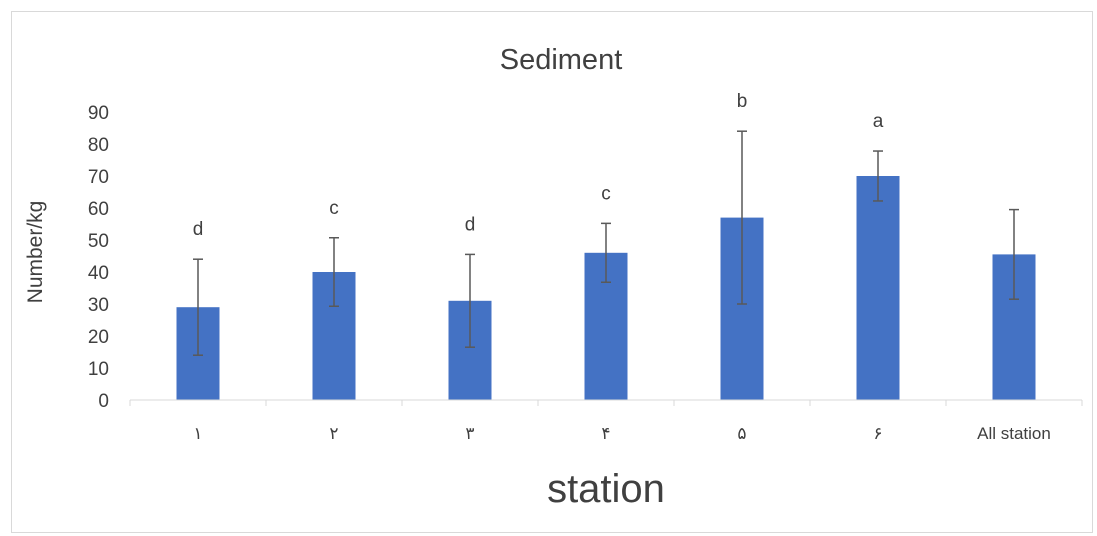 Image resolution: width=1097 pixels, height=536 pixels. What do you see at coordinates (1014, 433) in the screenshot?
I see `x-tick-label: All station` at bounding box center [1014, 433].